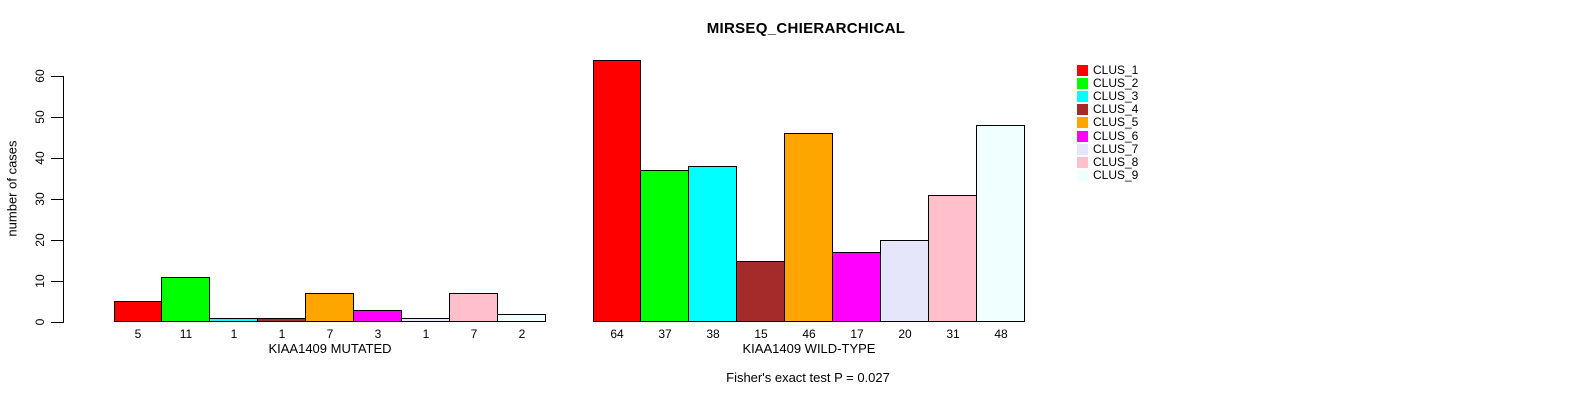 The height and width of the screenshot is (400, 1590). What do you see at coordinates (63, 199) in the screenshot?
I see `y-axis-line` at bounding box center [63, 199].